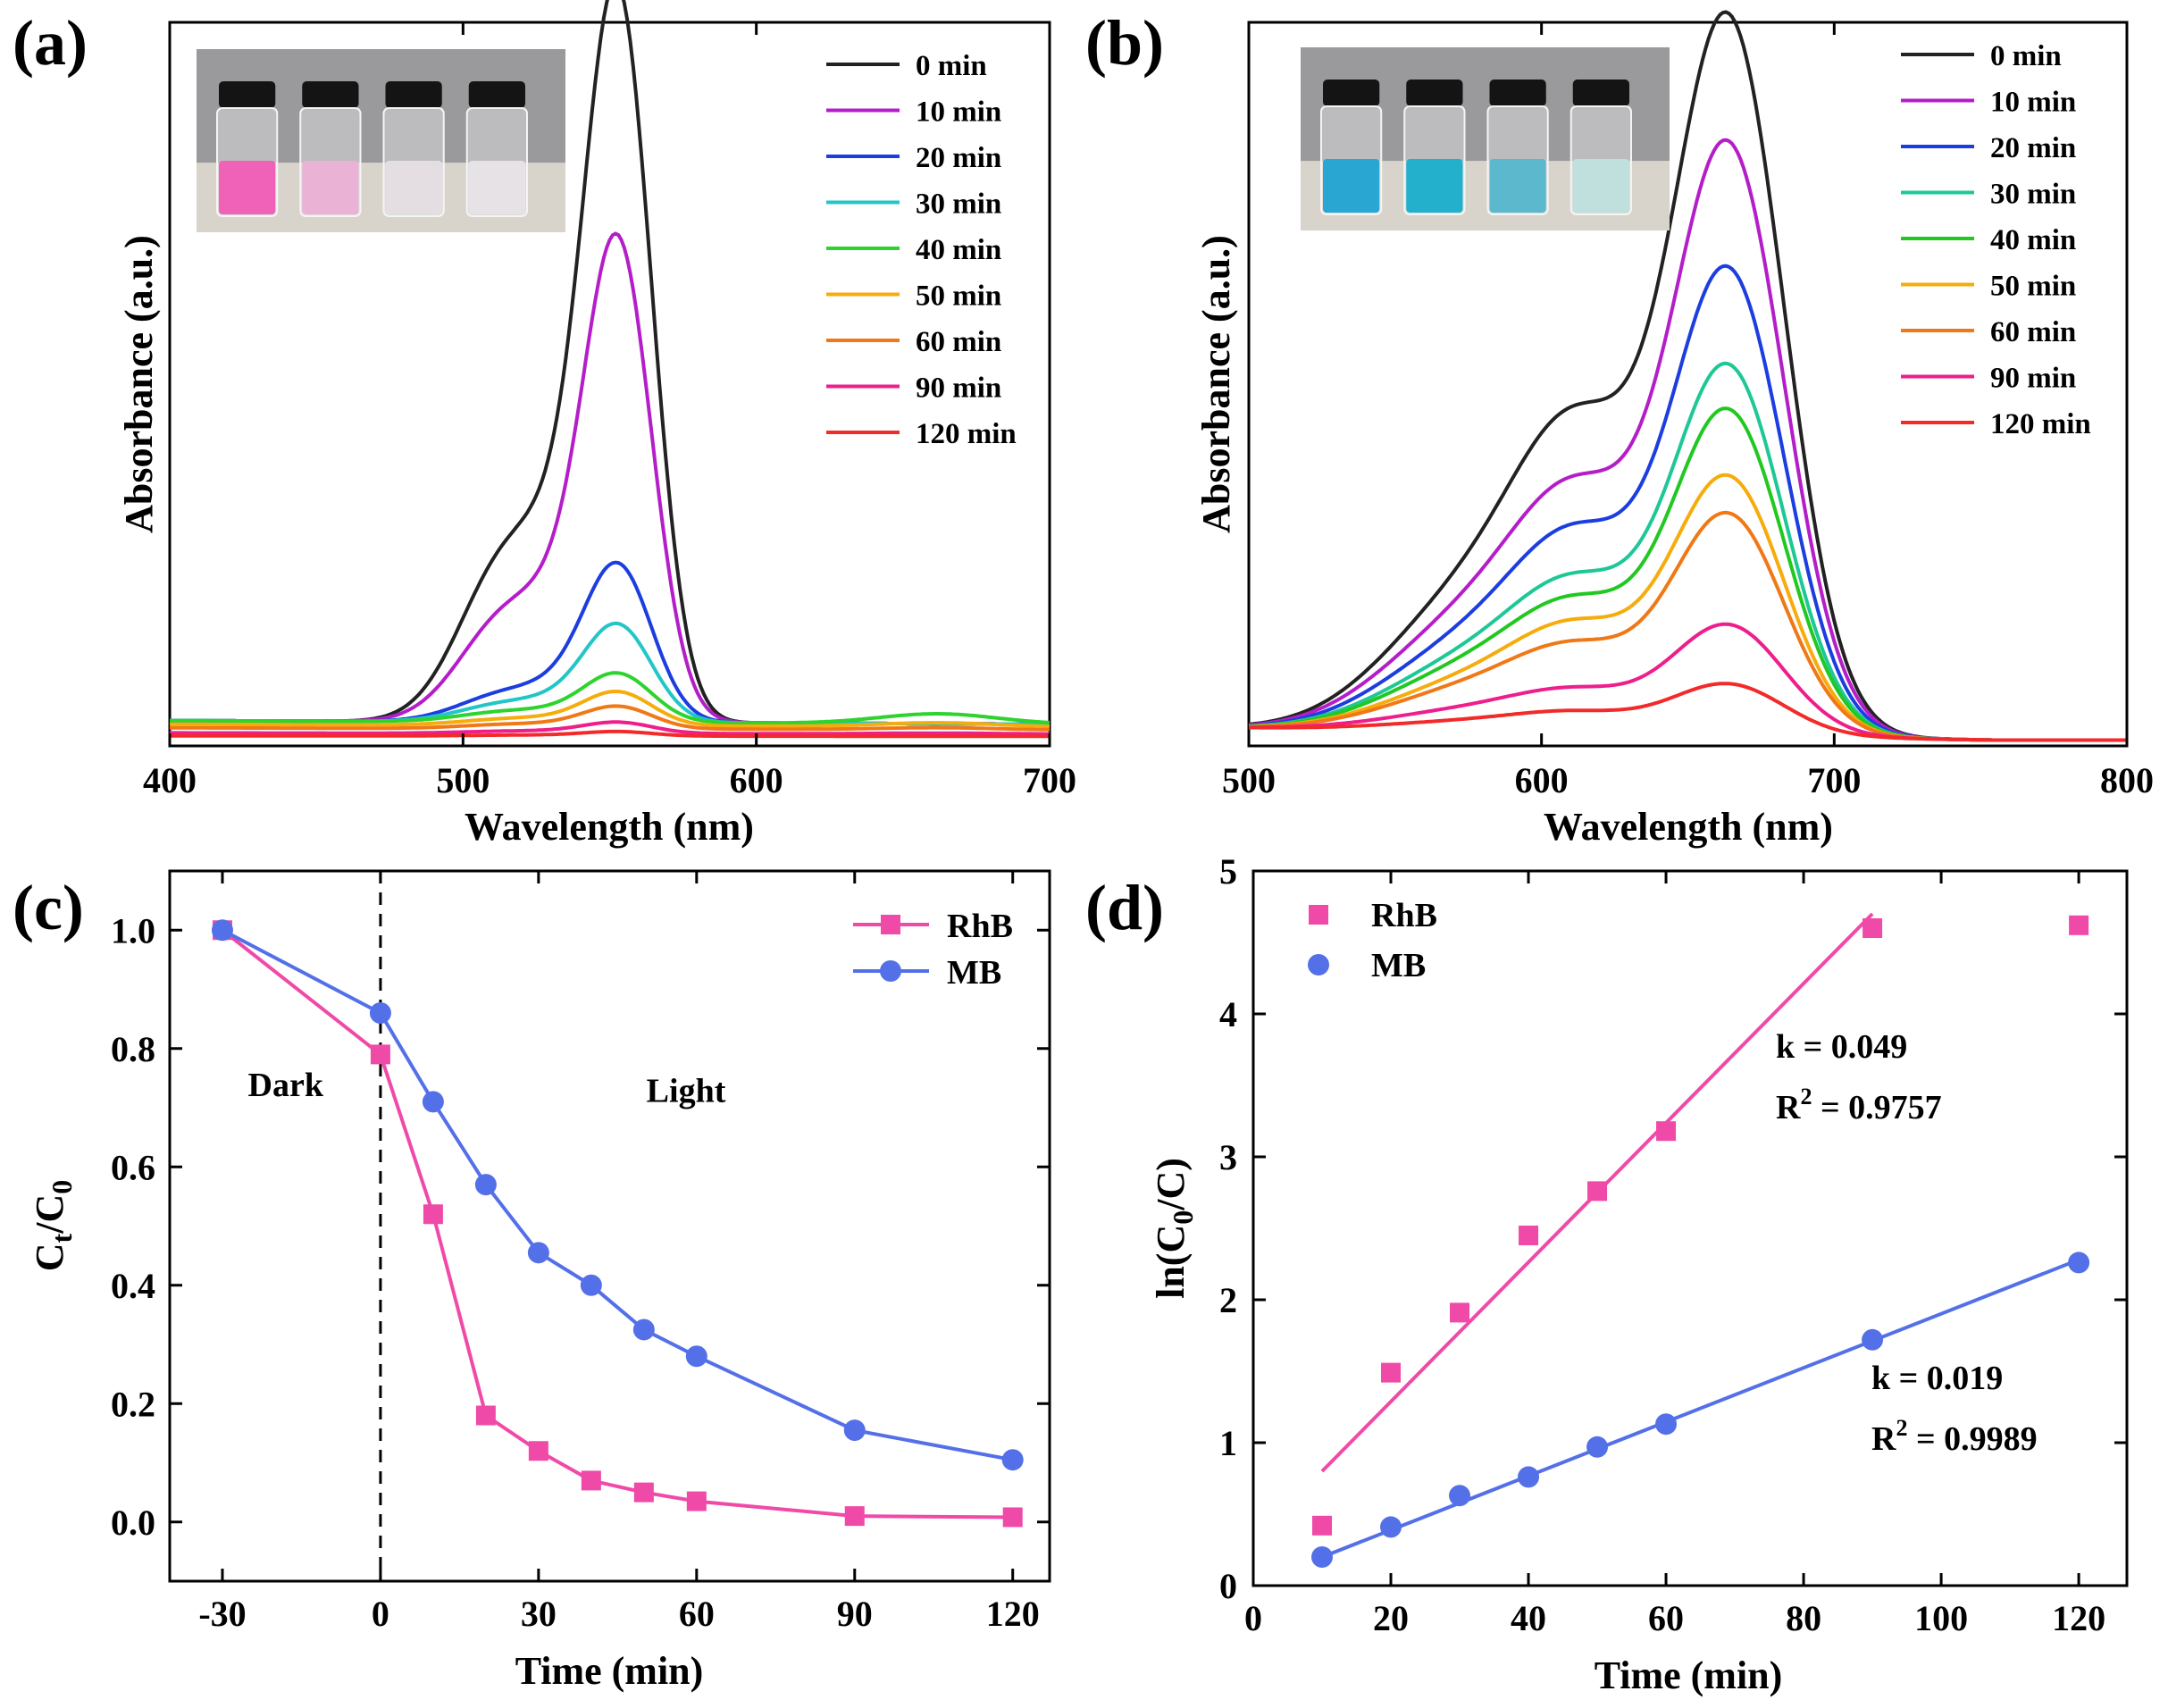 Image resolution: width=2168 pixels, height=1708 pixels. I want to click on y-tick-label: 2, so click(1228, 1300).